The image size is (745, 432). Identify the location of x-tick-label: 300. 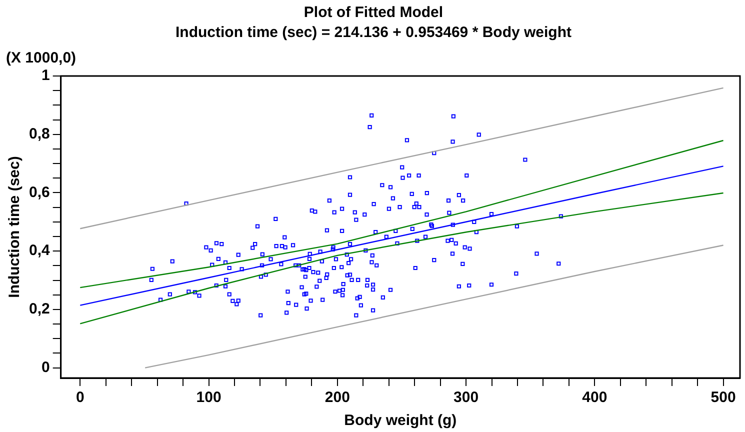
(466, 397).